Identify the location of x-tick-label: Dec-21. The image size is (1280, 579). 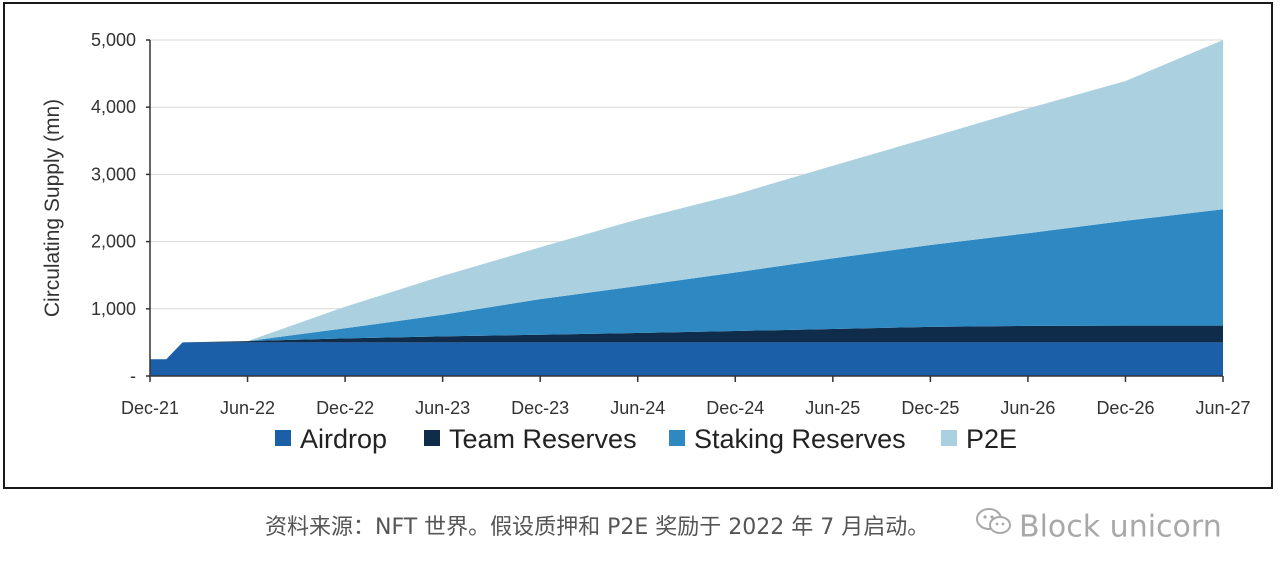
(150, 408).